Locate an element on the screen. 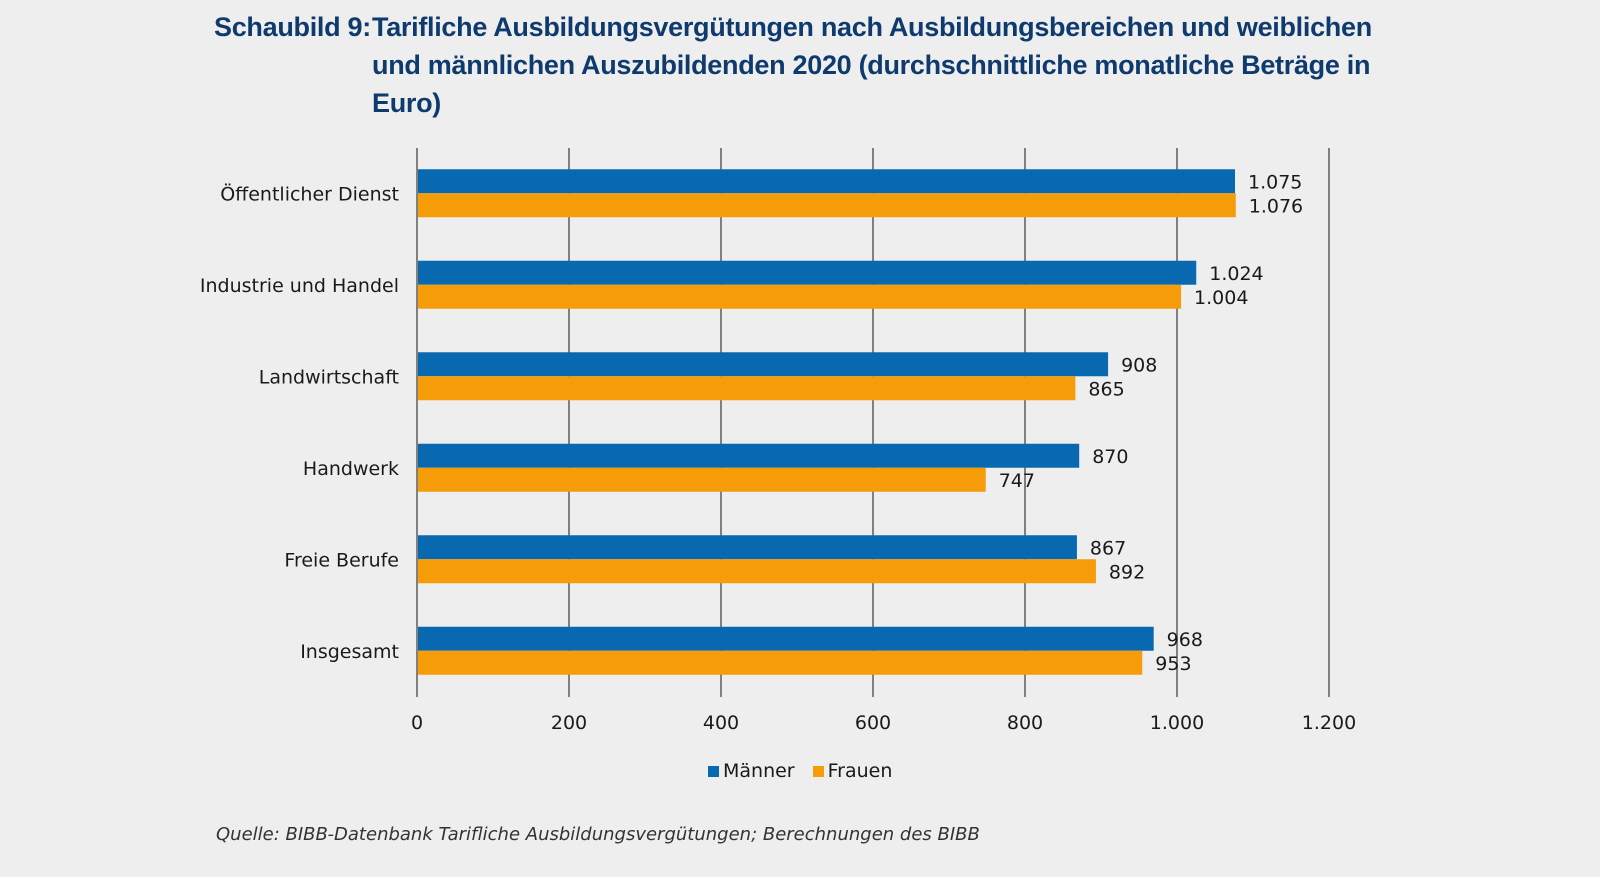 The height and width of the screenshot is (877, 1600). legend-item: Männer is located at coordinates (751, 771).